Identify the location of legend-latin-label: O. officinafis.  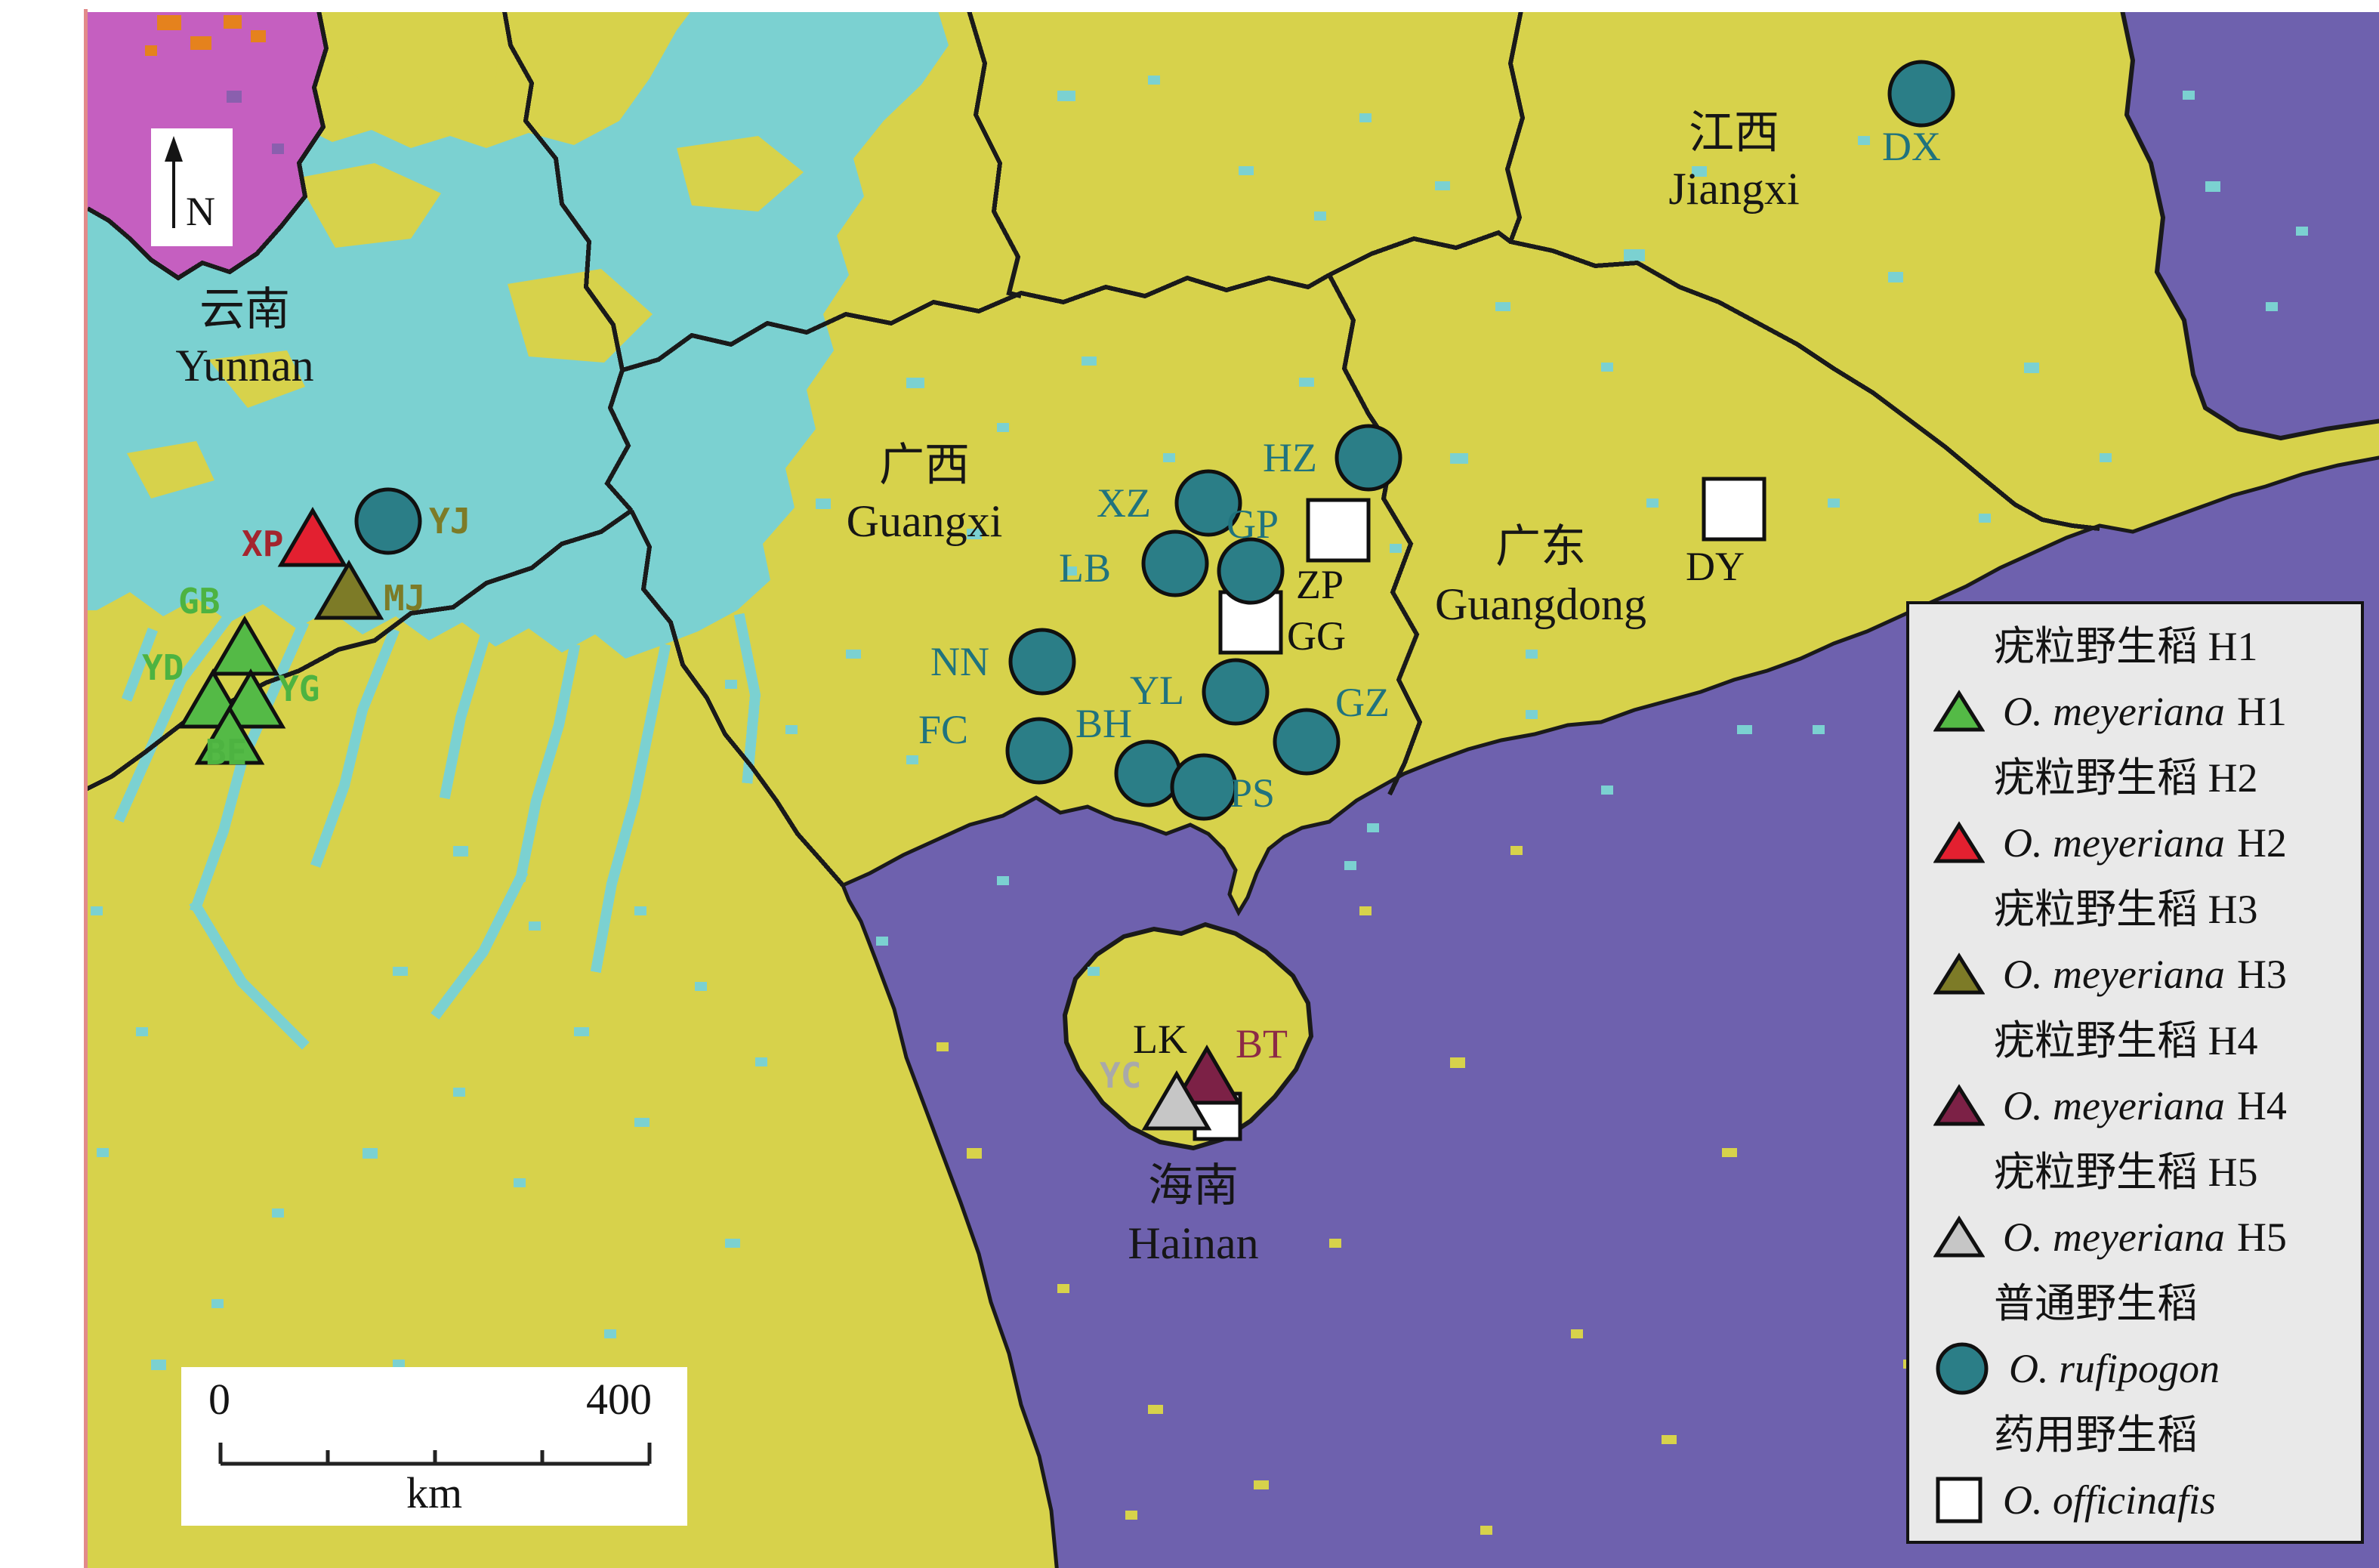
(2109, 1500).